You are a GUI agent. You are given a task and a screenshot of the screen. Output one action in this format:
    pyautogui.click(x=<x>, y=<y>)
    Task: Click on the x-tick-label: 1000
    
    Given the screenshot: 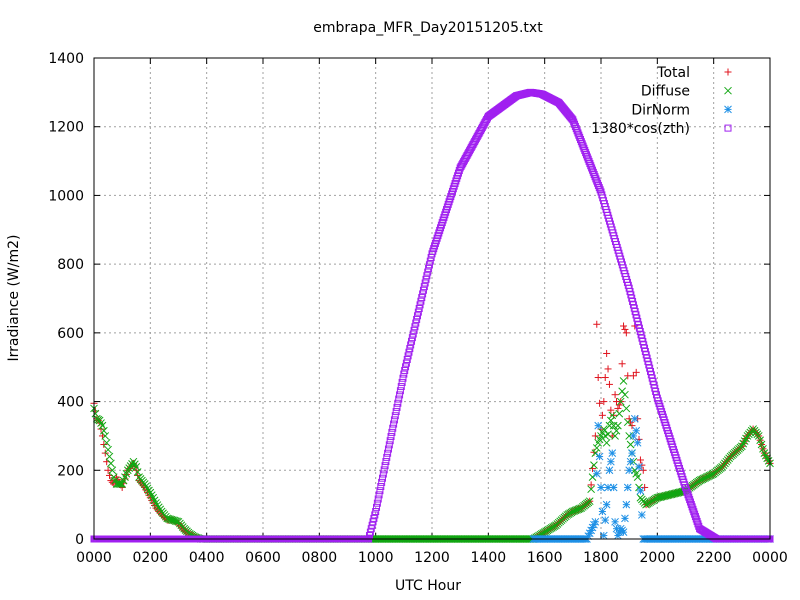 What is the action you would take?
    pyautogui.click(x=376, y=558)
    